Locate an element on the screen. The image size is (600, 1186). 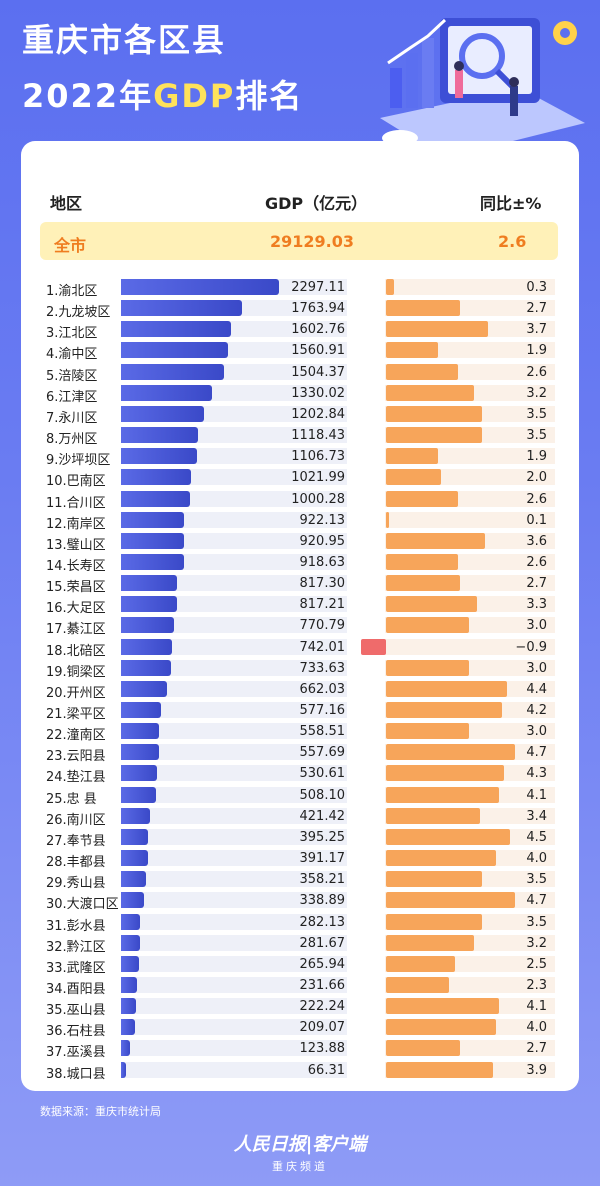
gdp-value: 817.30 is located at coordinates (322, 584).